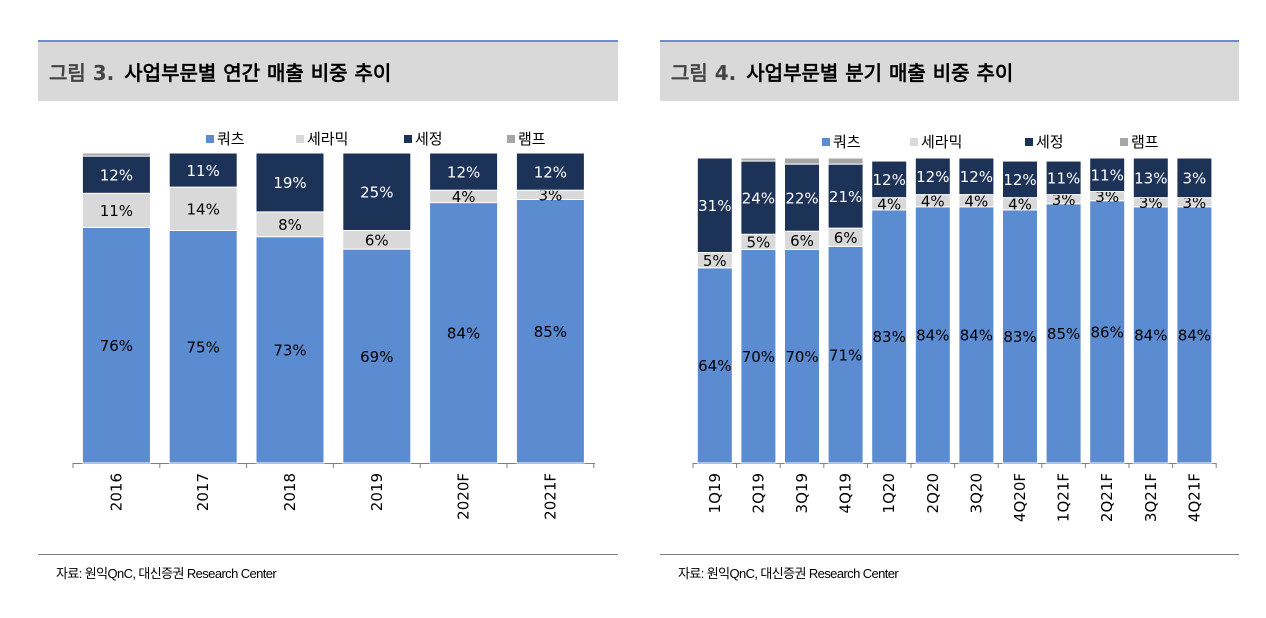  What do you see at coordinates (464, 496) in the screenshot?
I see `x-tick-label-2020F: 2020F` at bounding box center [464, 496].